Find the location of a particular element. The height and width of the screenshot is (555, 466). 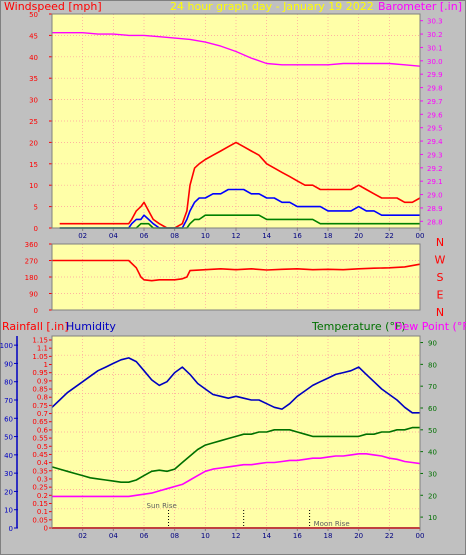

astro-label: Moon Rise is located at coordinates (332, 524).